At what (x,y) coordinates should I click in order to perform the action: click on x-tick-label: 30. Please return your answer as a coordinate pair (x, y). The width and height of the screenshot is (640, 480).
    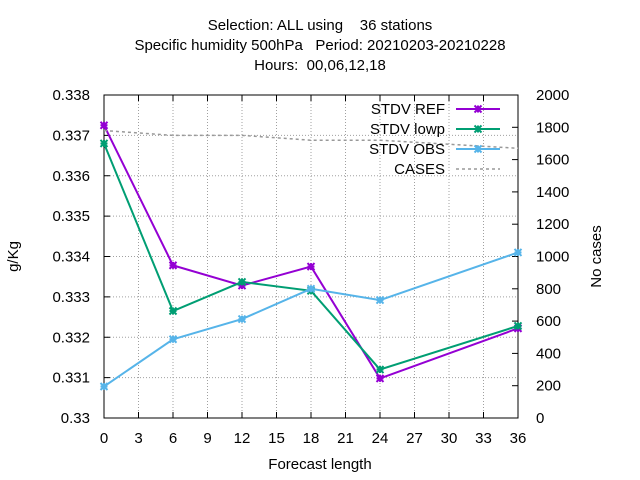
    Looking at the image, I should click on (449, 438).